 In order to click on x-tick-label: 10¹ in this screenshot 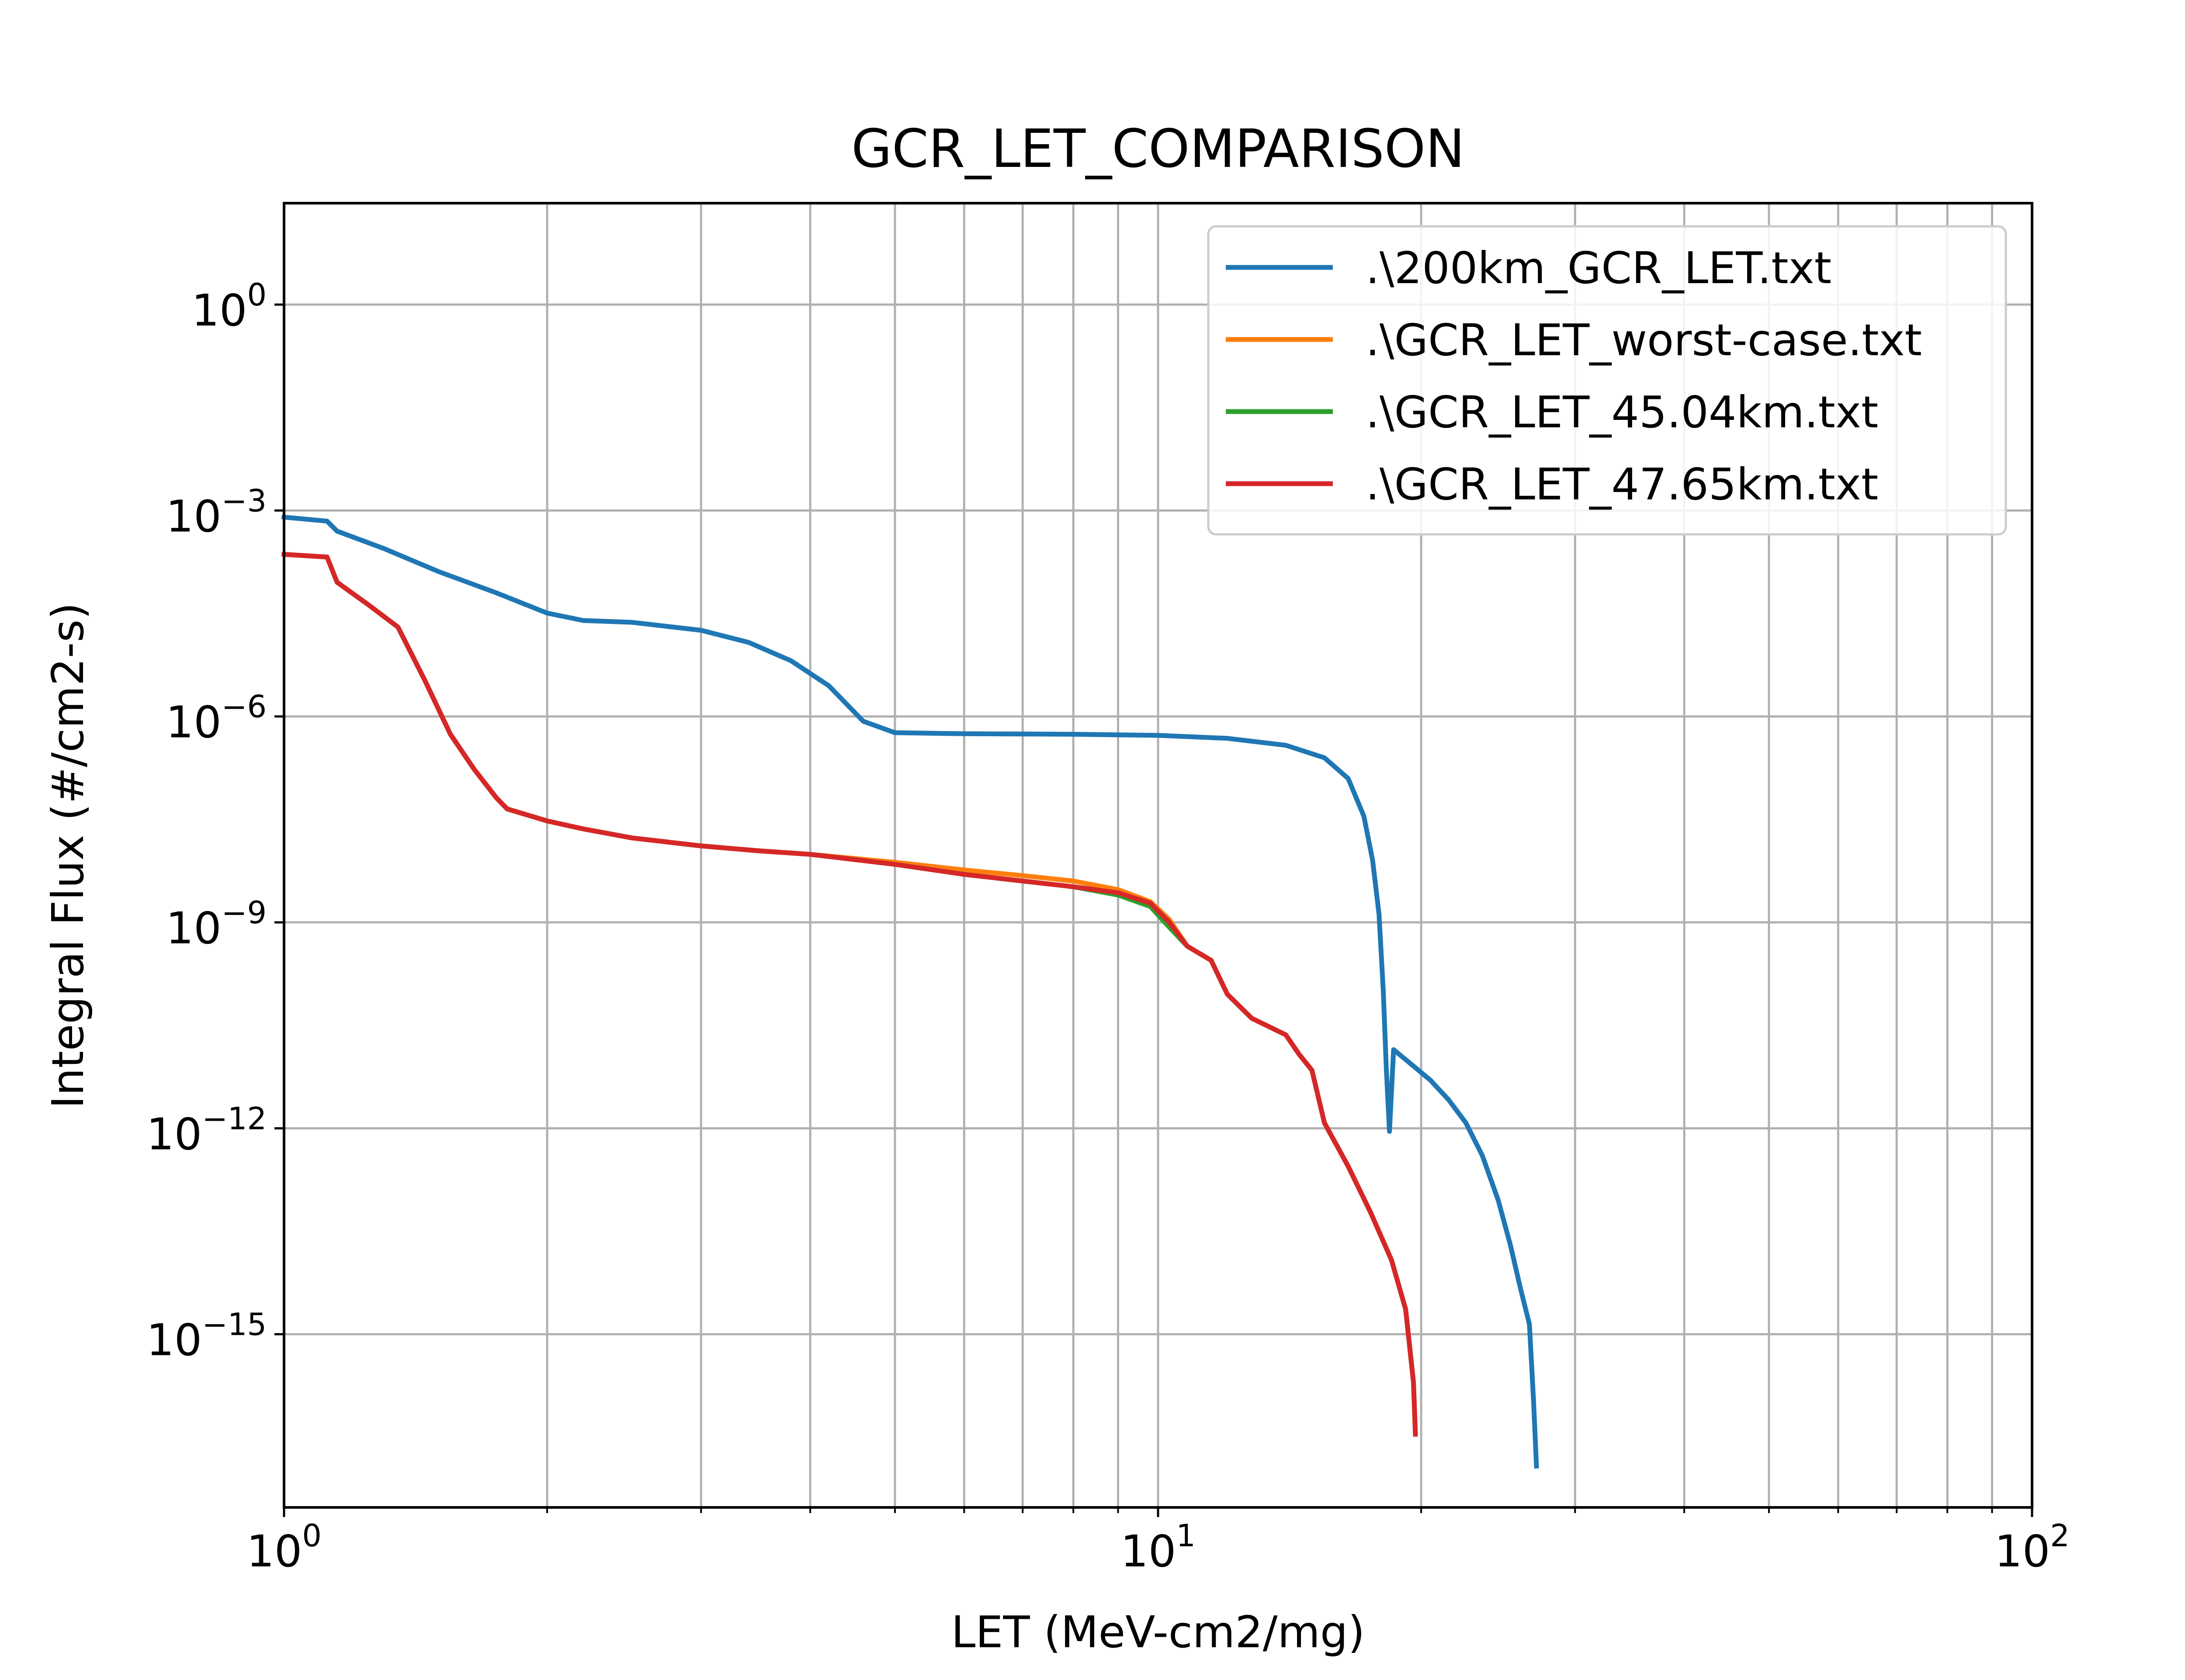, I will do `click(1158, 1547)`.